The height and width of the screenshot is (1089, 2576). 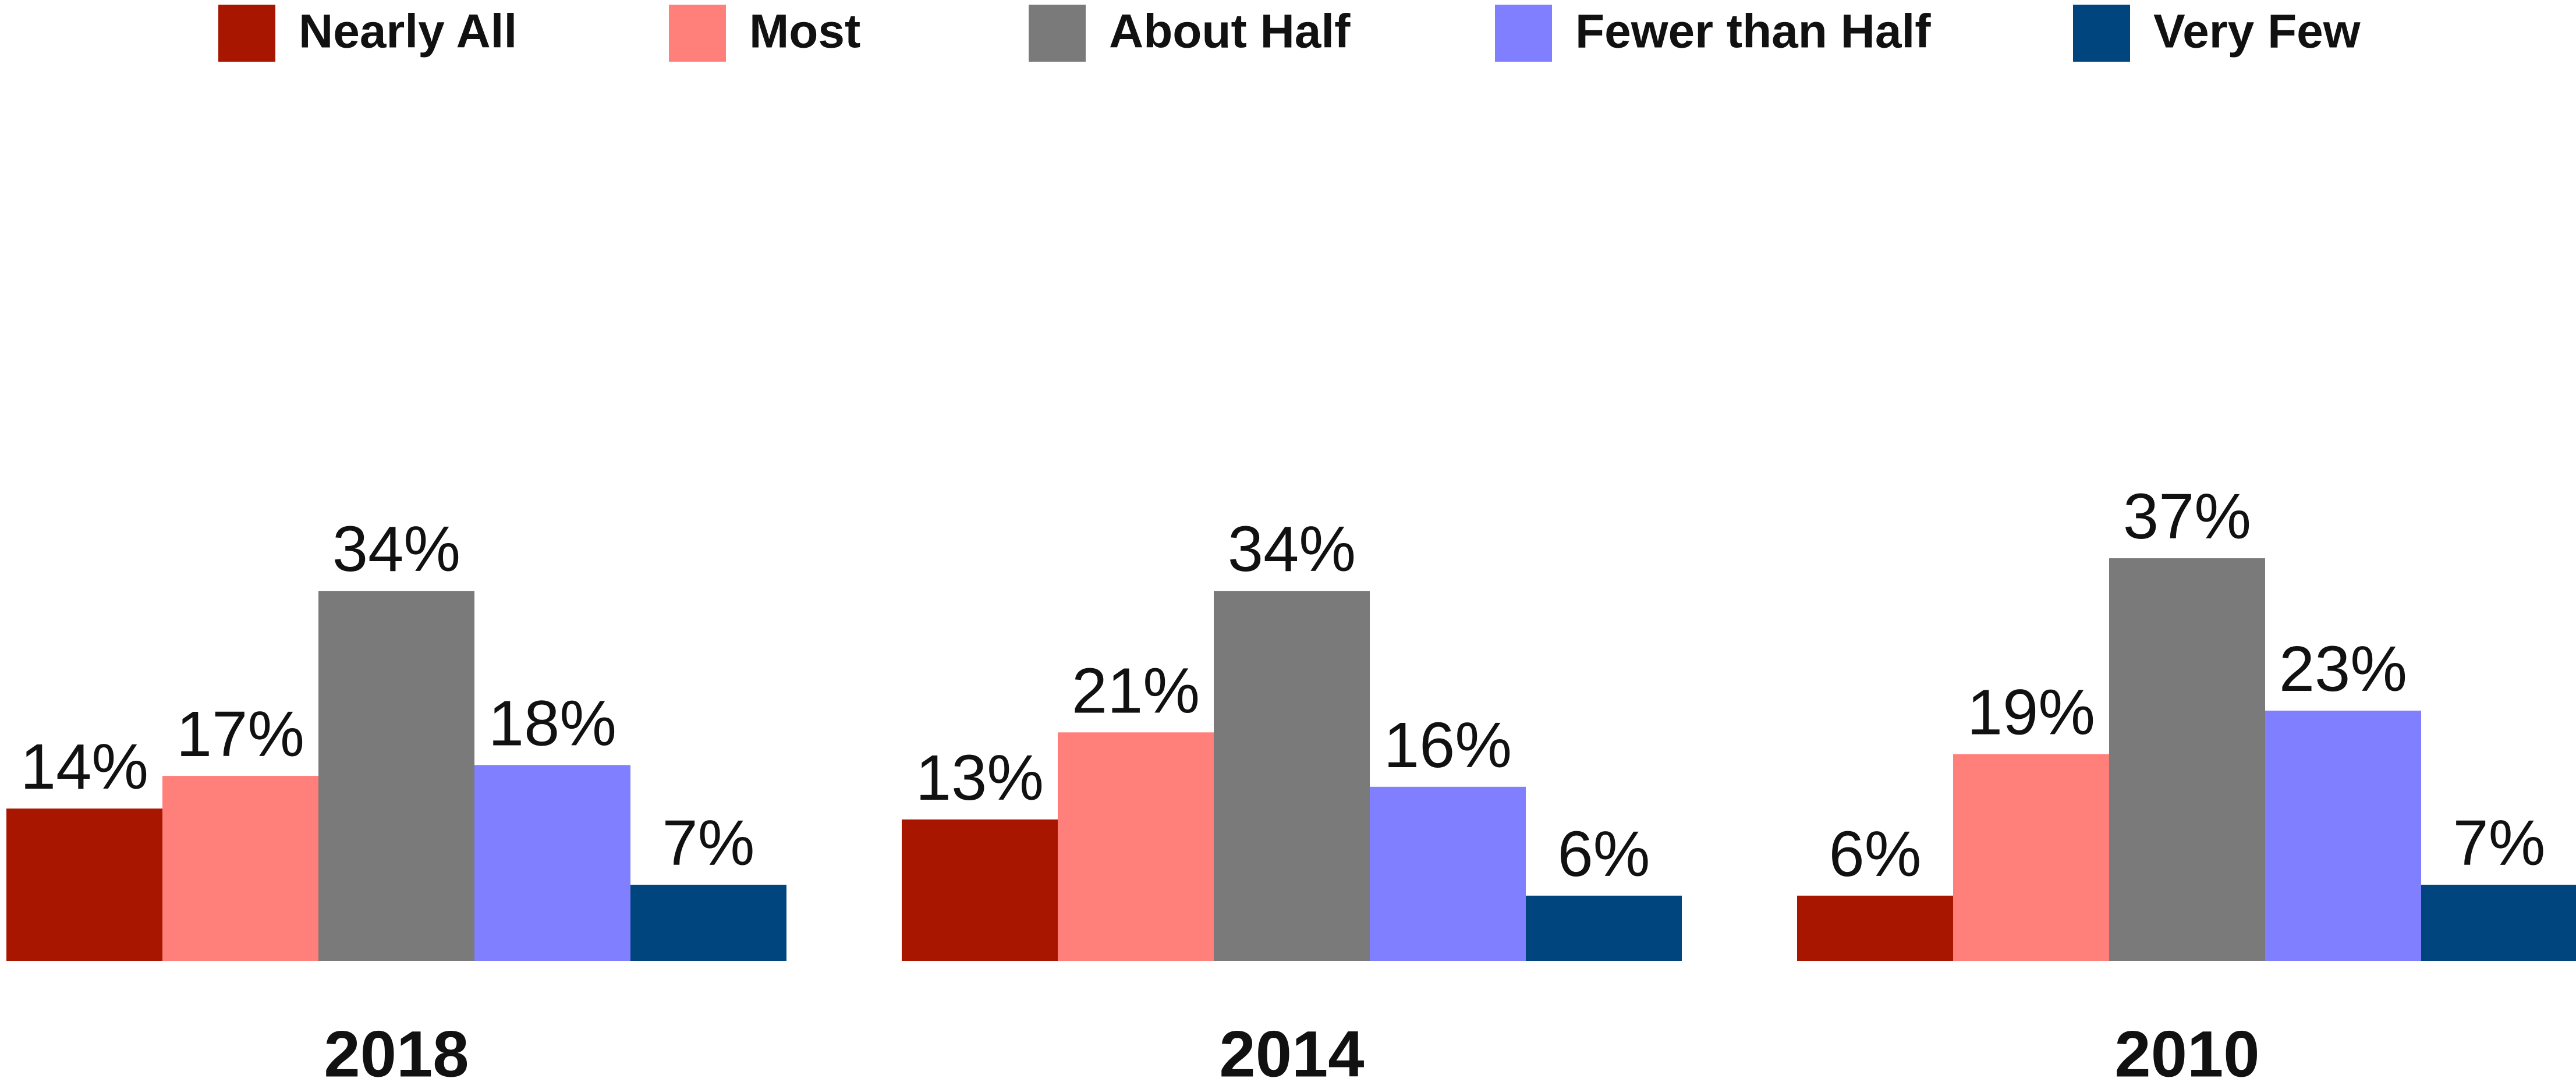 I want to click on value-label: 23%, so click(x=2343, y=669).